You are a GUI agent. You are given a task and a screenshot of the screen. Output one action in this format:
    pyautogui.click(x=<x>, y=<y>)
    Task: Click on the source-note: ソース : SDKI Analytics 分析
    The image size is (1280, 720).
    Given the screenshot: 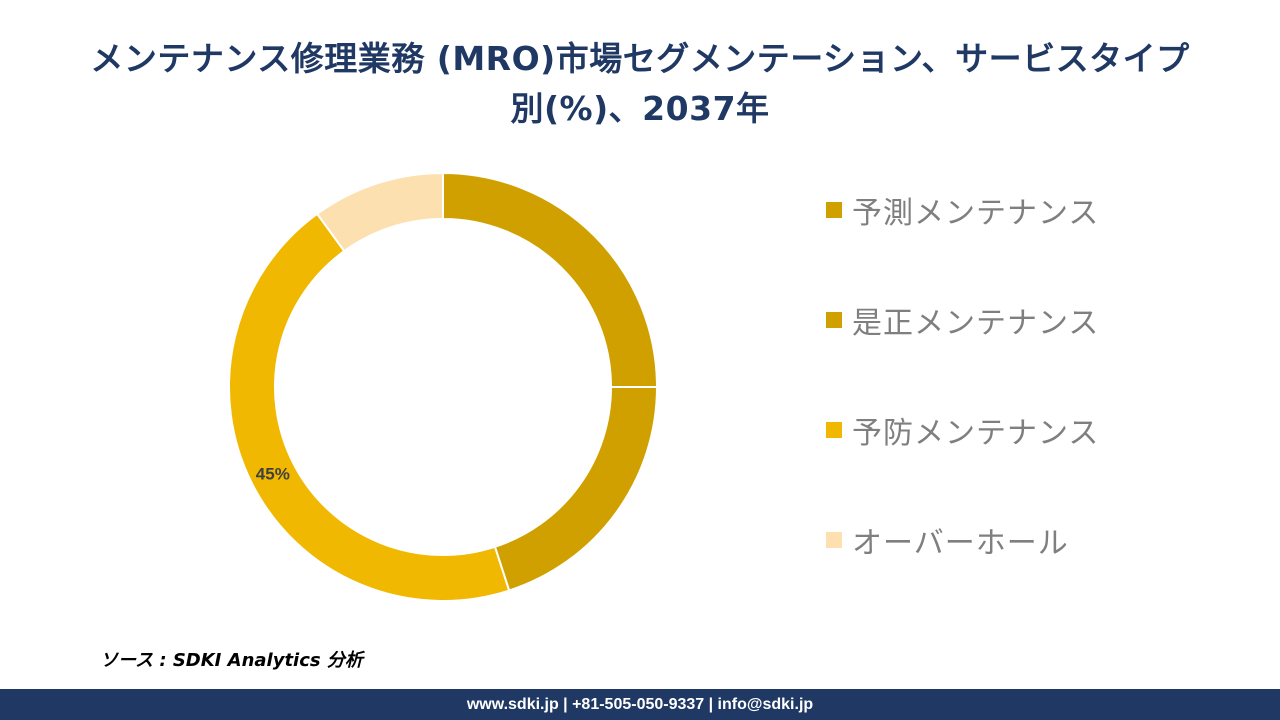 What is the action you would take?
    pyautogui.click(x=231, y=660)
    